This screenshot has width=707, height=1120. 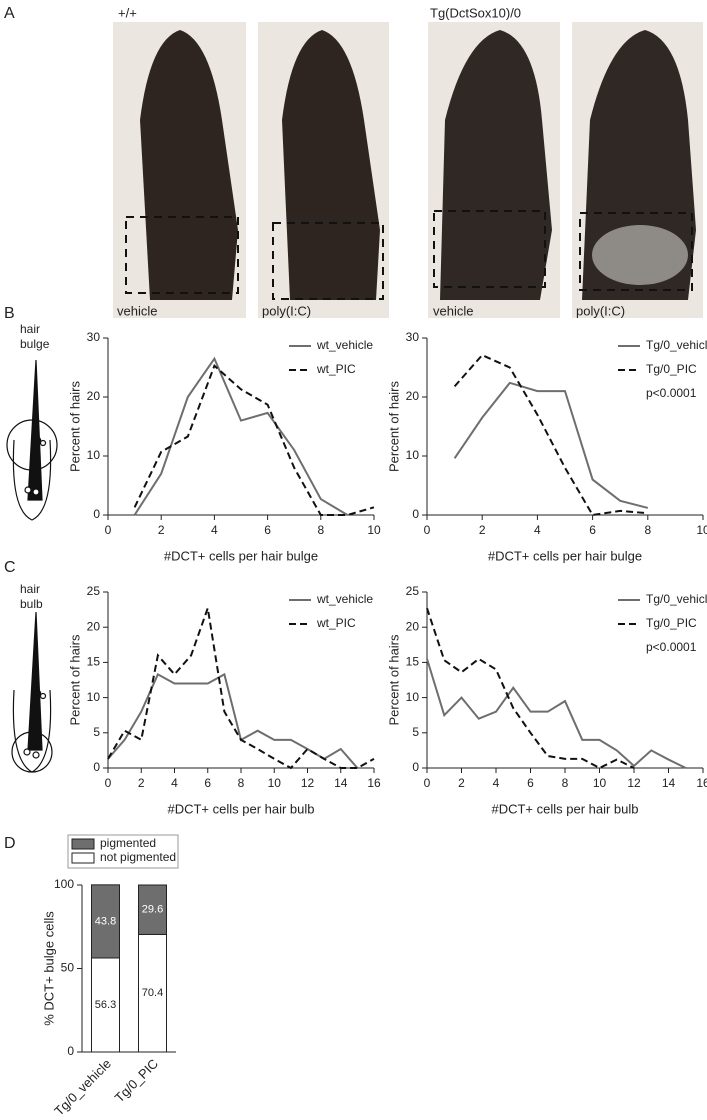 I want to click on value-label: 56.3, so click(x=105, y=1005).